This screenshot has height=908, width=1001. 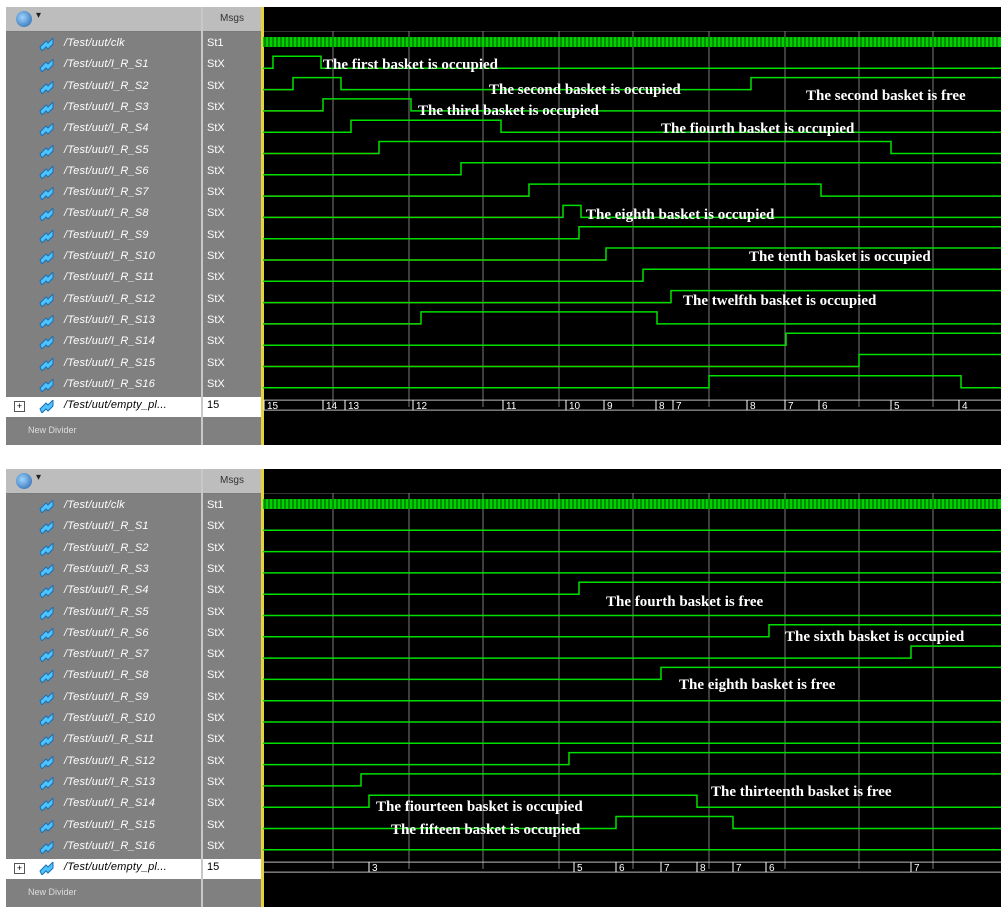 What do you see at coordinates (509, 111) in the screenshot?
I see `annotation-label: The third basket is occupied` at bounding box center [509, 111].